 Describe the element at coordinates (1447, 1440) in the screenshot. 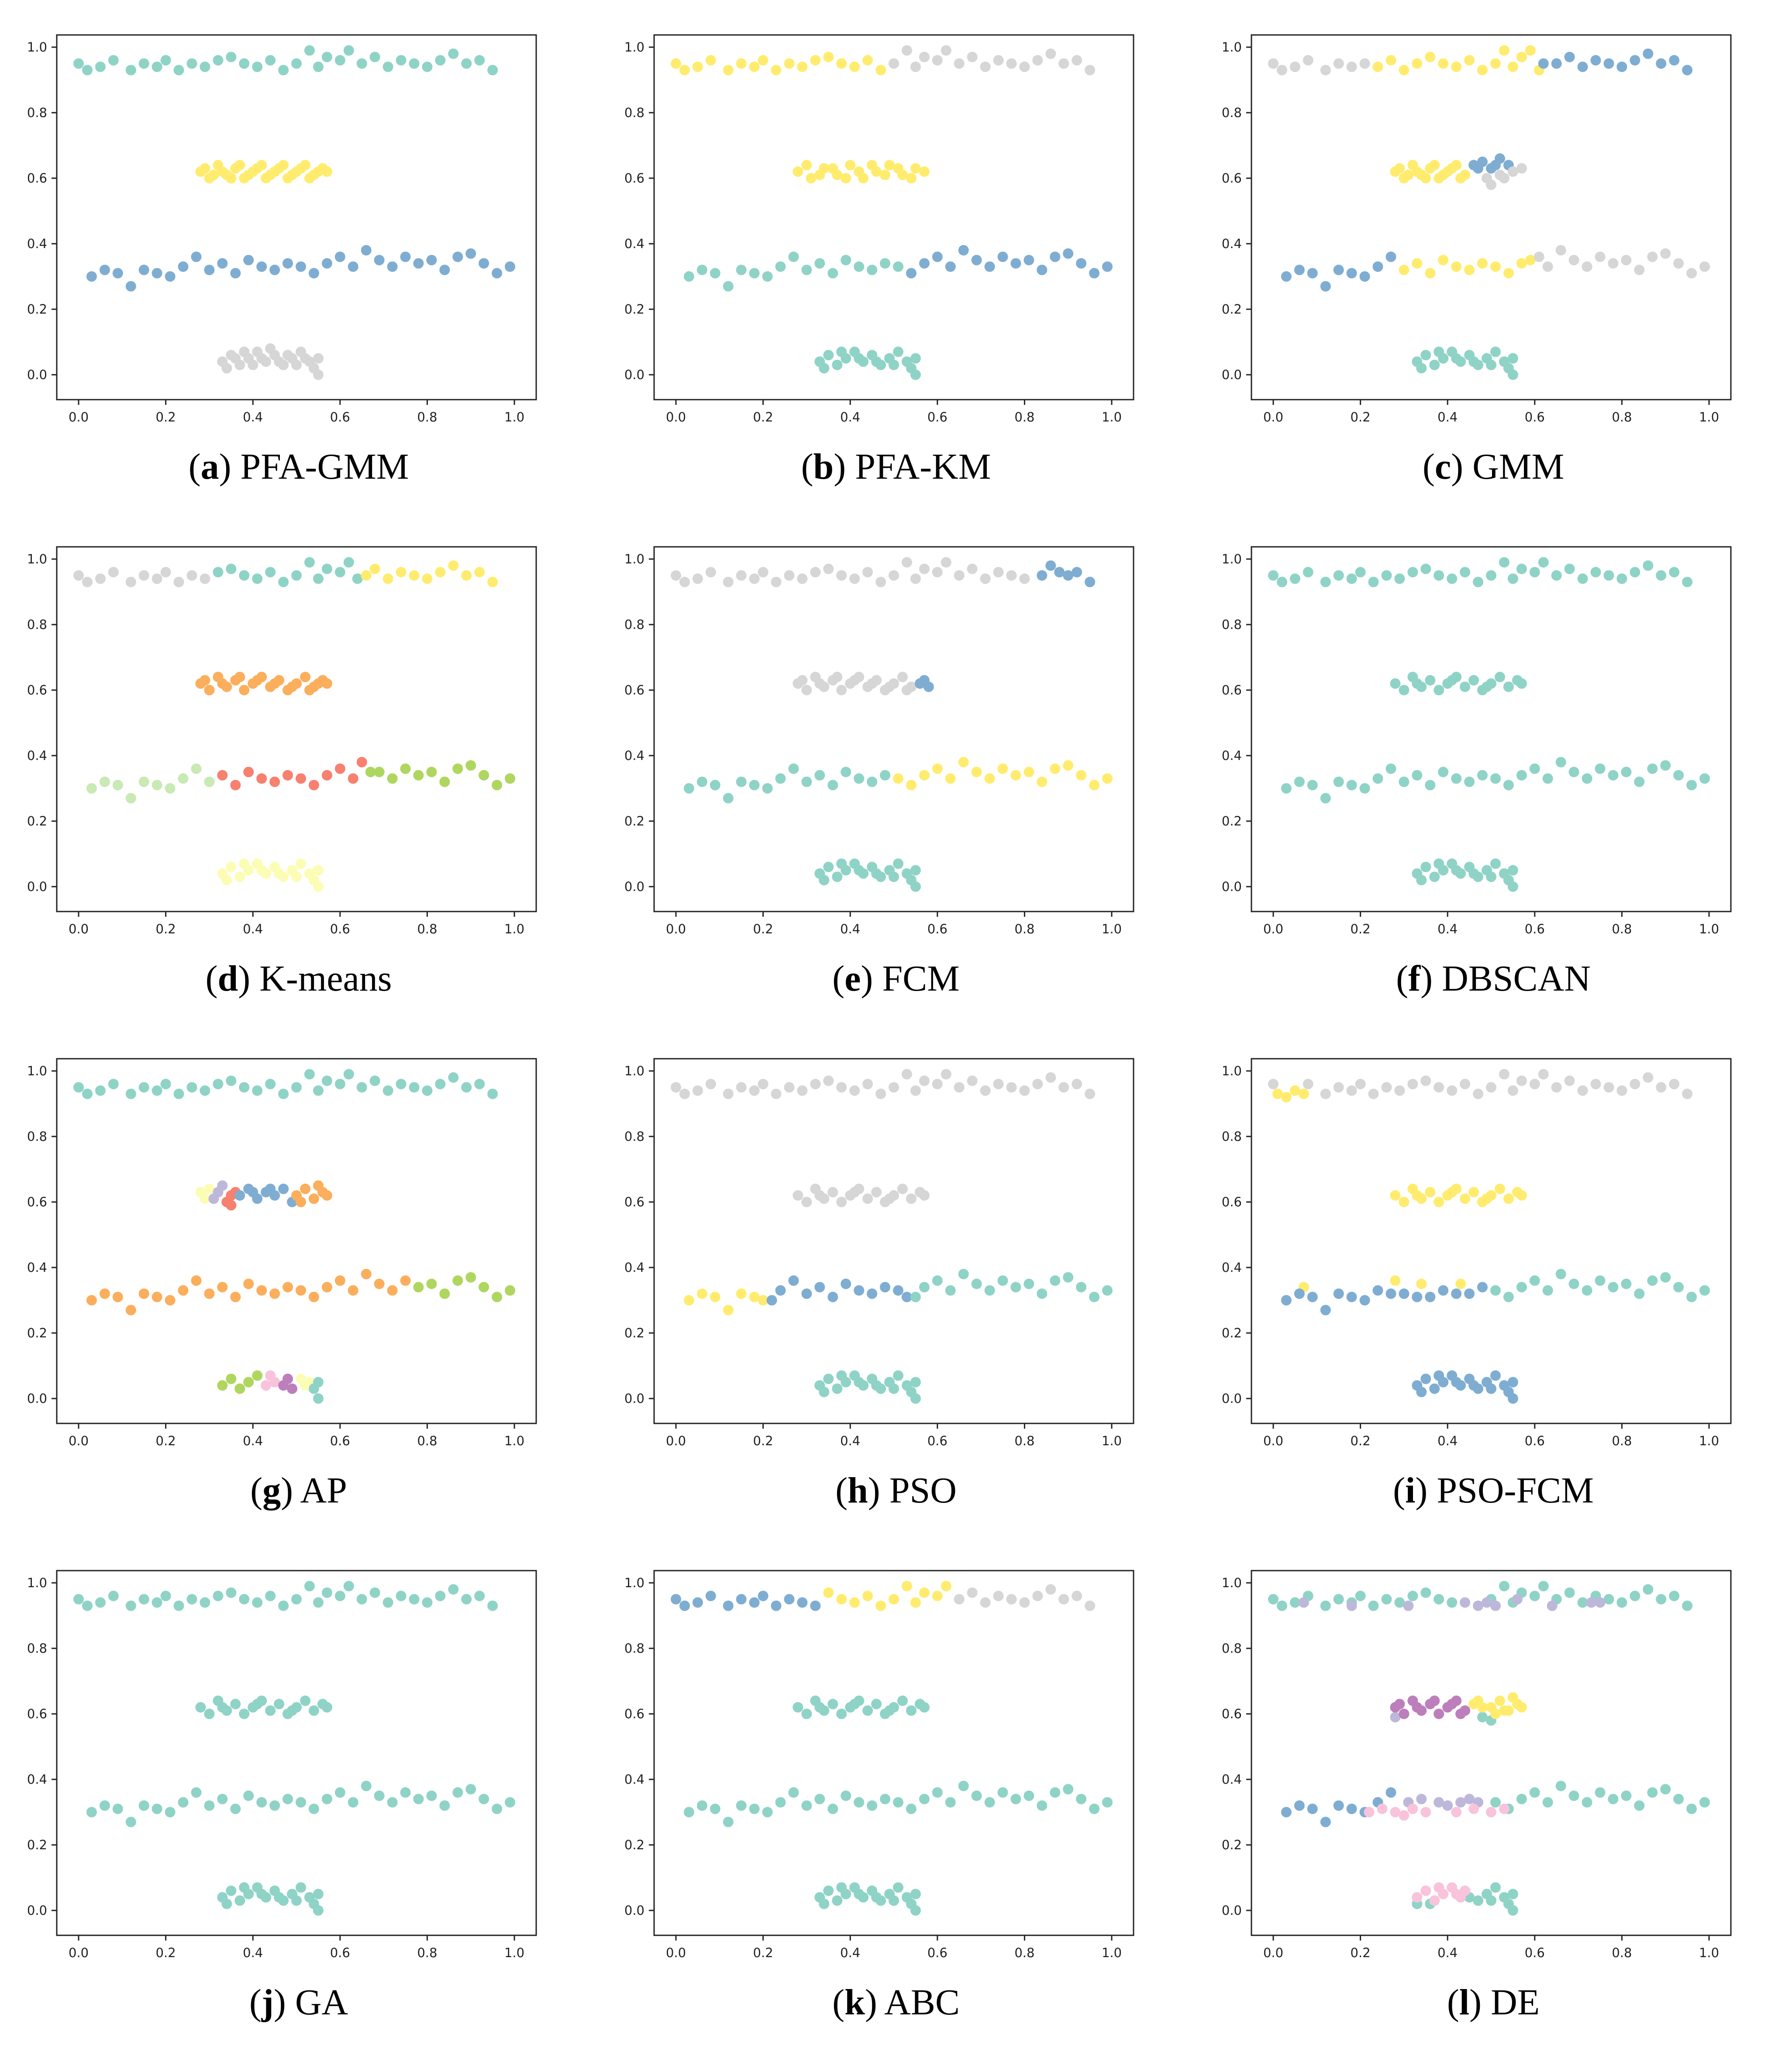

I see `x-tick-label: 0.4` at that location.